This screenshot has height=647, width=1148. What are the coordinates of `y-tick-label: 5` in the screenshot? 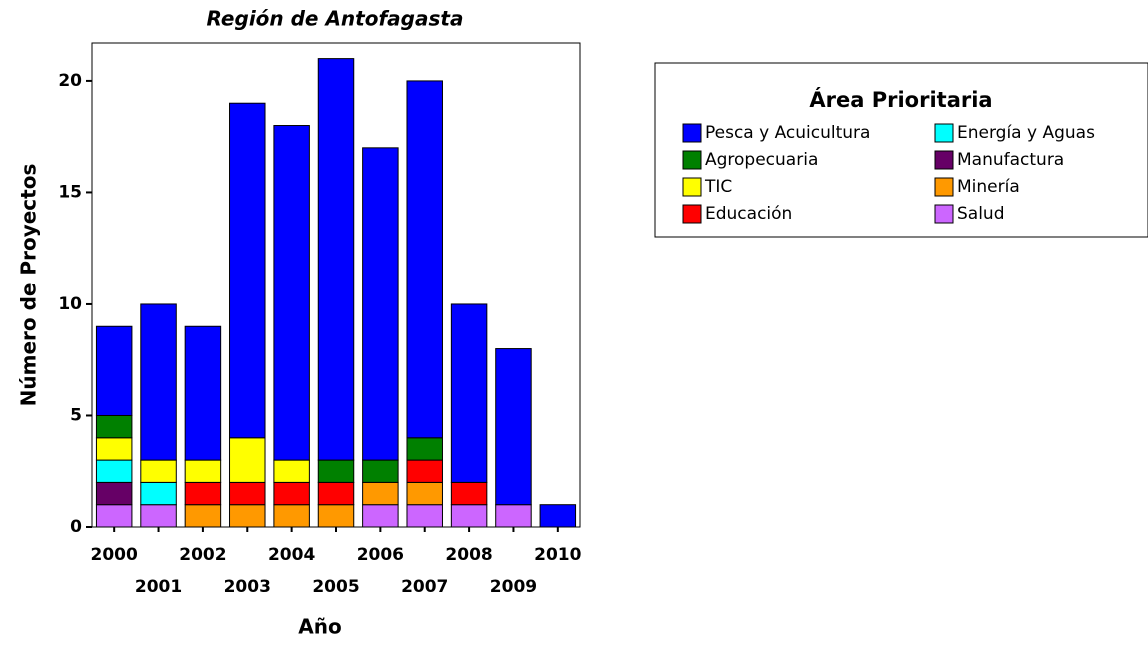 It's located at (76, 415).